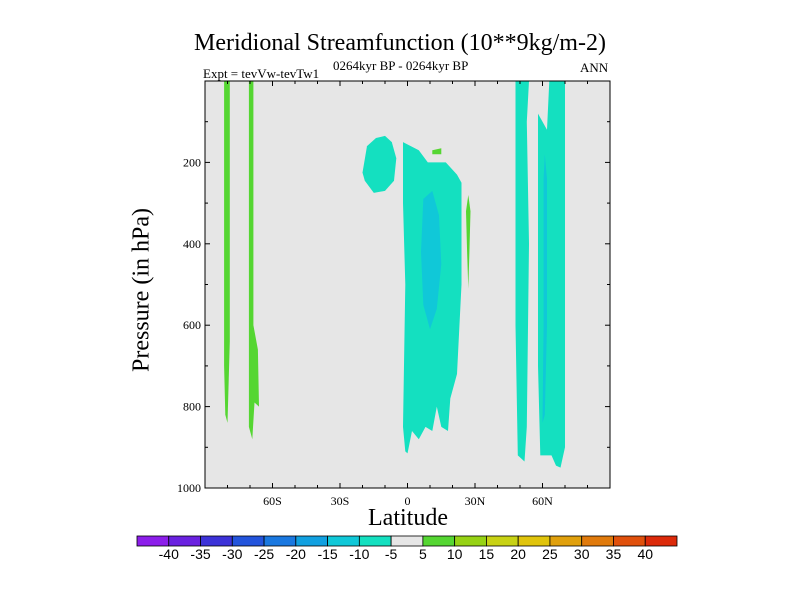 This screenshot has width=800, height=600. Describe the element at coordinates (475, 501) in the screenshot. I see `x-tick-label: 30N` at that location.